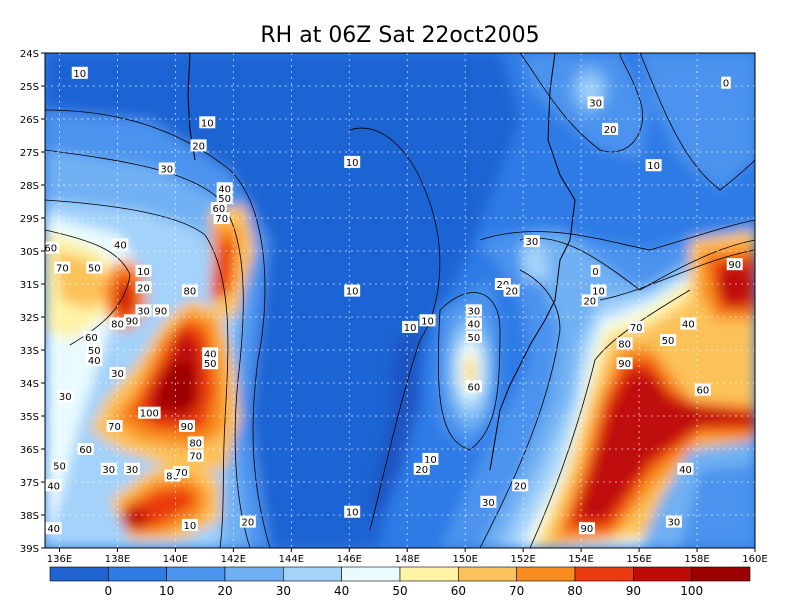  Describe the element at coordinates (754, 559) in the screenshot. I see `lon-tick-label: 160E` at that location.